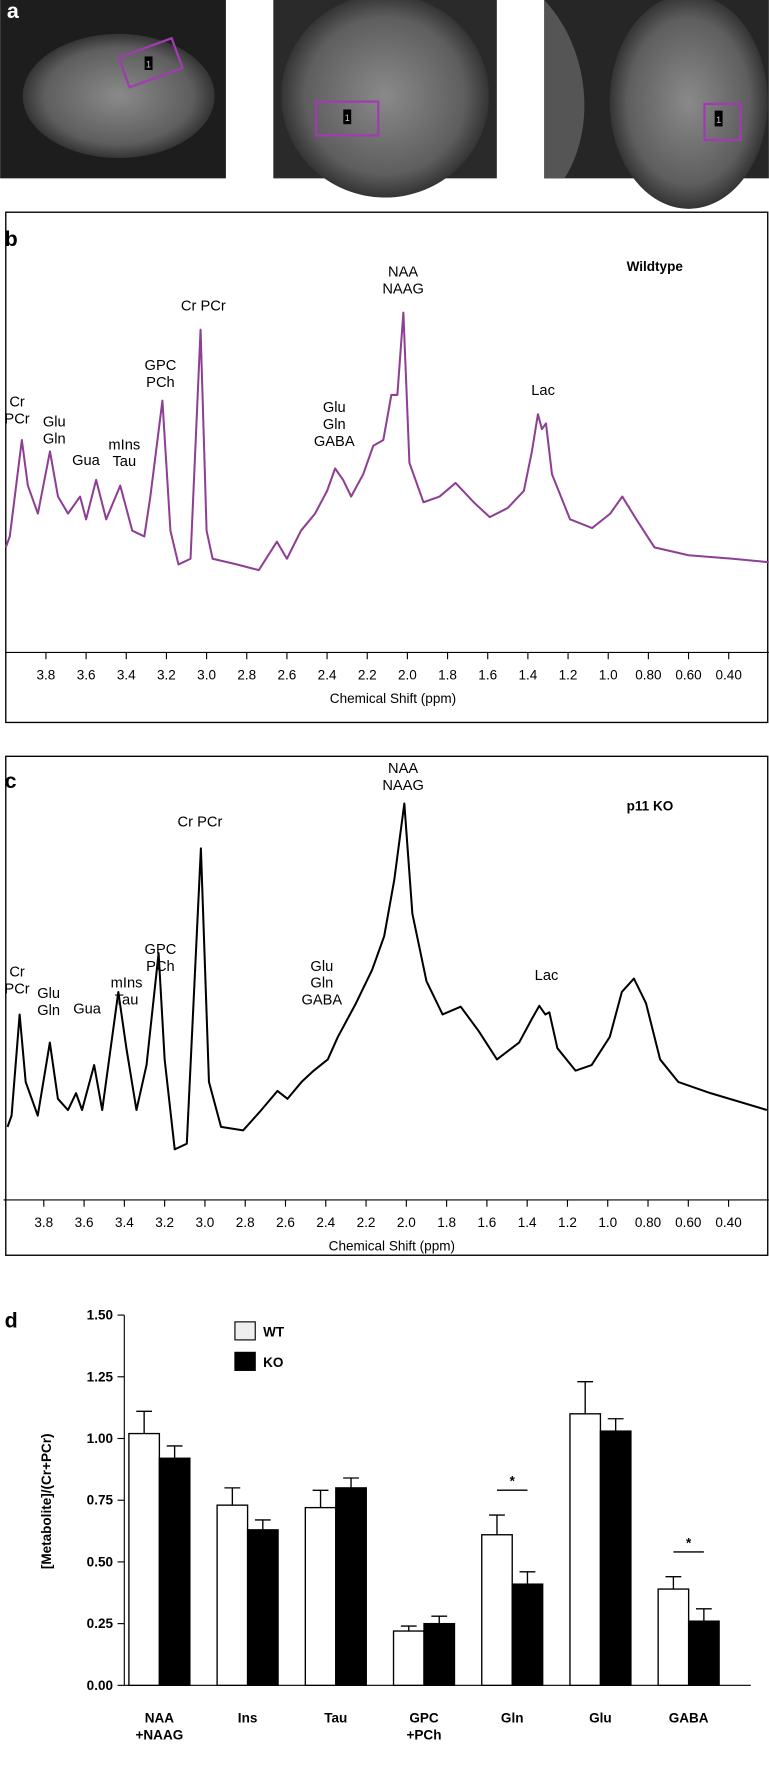 The width and height of the screenshot is (769, 1770). I want to click on peak-label: NAA NAAG, so click(403, 281).